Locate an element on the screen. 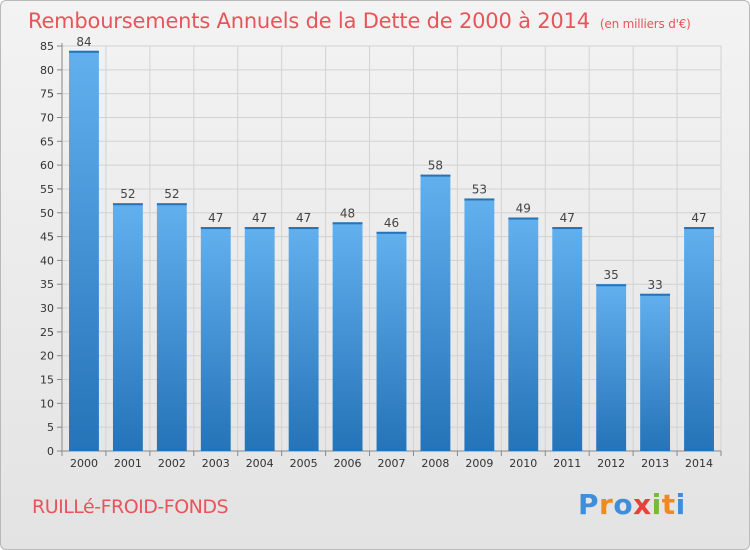 This screenshot has width=750, height=550. y-tick-label: 80 is located at coordinates (47, 70).